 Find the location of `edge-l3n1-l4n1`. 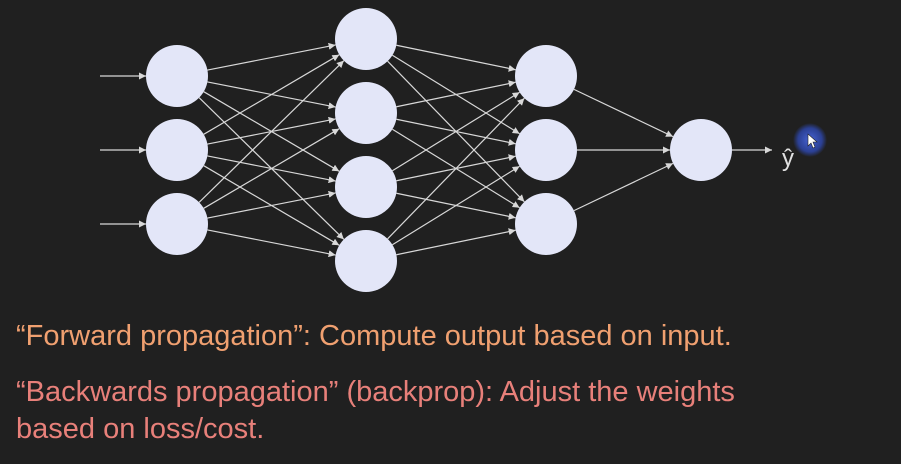

edge-l3n1-l4n1 is located at coordinates (623, 113).